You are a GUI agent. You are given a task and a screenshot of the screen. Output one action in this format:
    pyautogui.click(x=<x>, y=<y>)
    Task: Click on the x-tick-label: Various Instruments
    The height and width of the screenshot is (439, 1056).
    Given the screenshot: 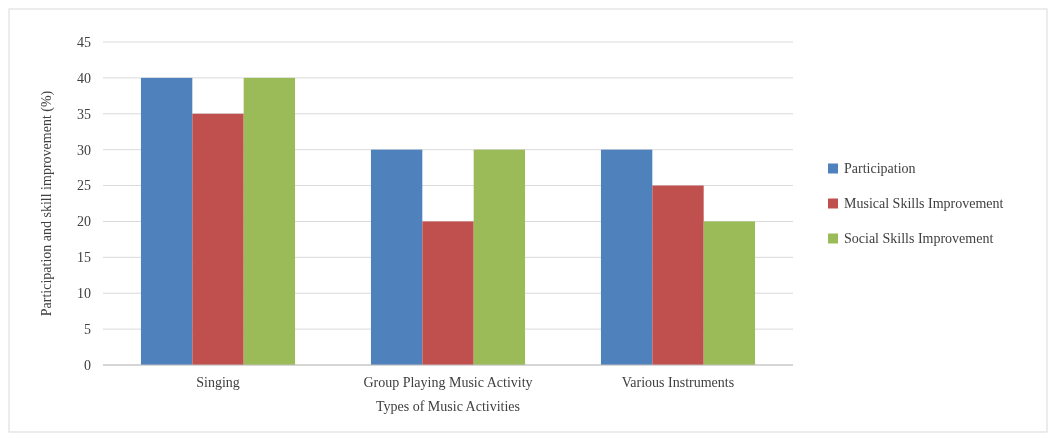 What is the action you would take?
    pyautogui.click(x=678, y=382)
    